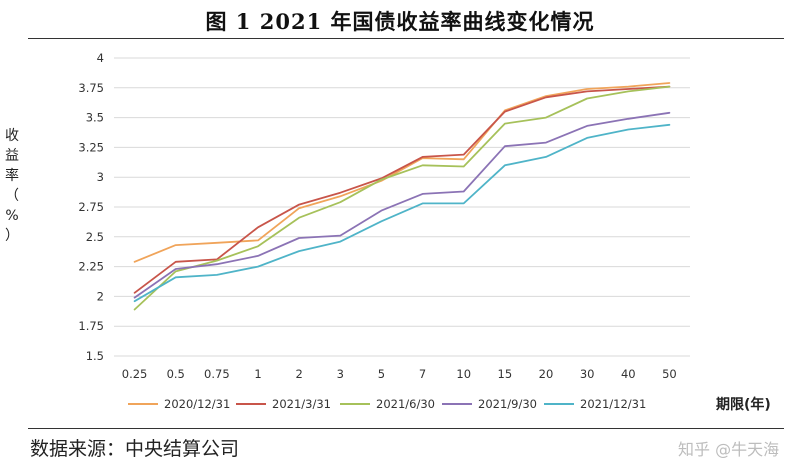 The height and width of the screenshot is (465, 800). What do you see at coordinates (422, 374) in the screenshot?
I see `x-tick-label: 7` at bounding box center [422, 374].